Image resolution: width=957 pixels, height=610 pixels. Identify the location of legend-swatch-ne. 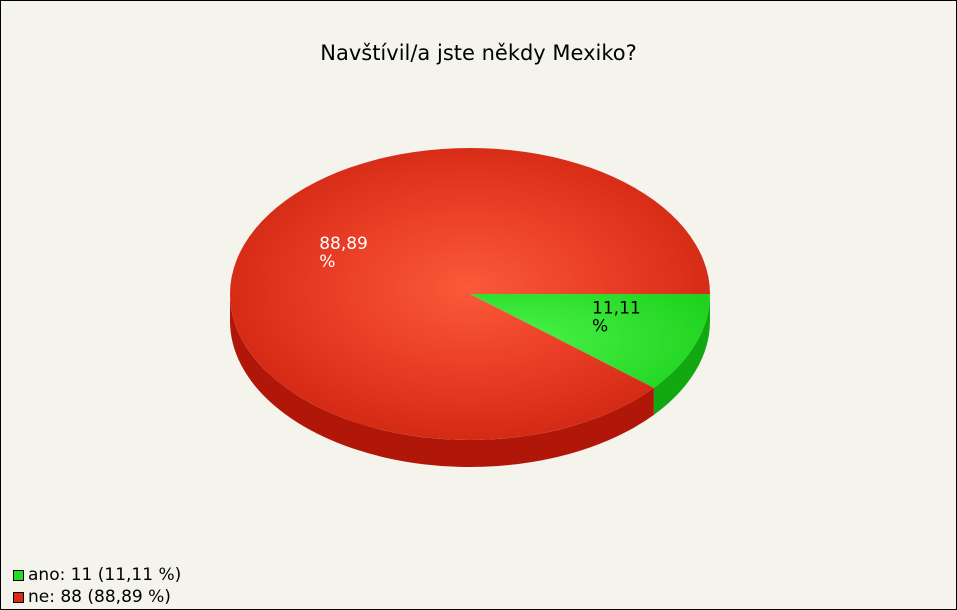
(18, 597).